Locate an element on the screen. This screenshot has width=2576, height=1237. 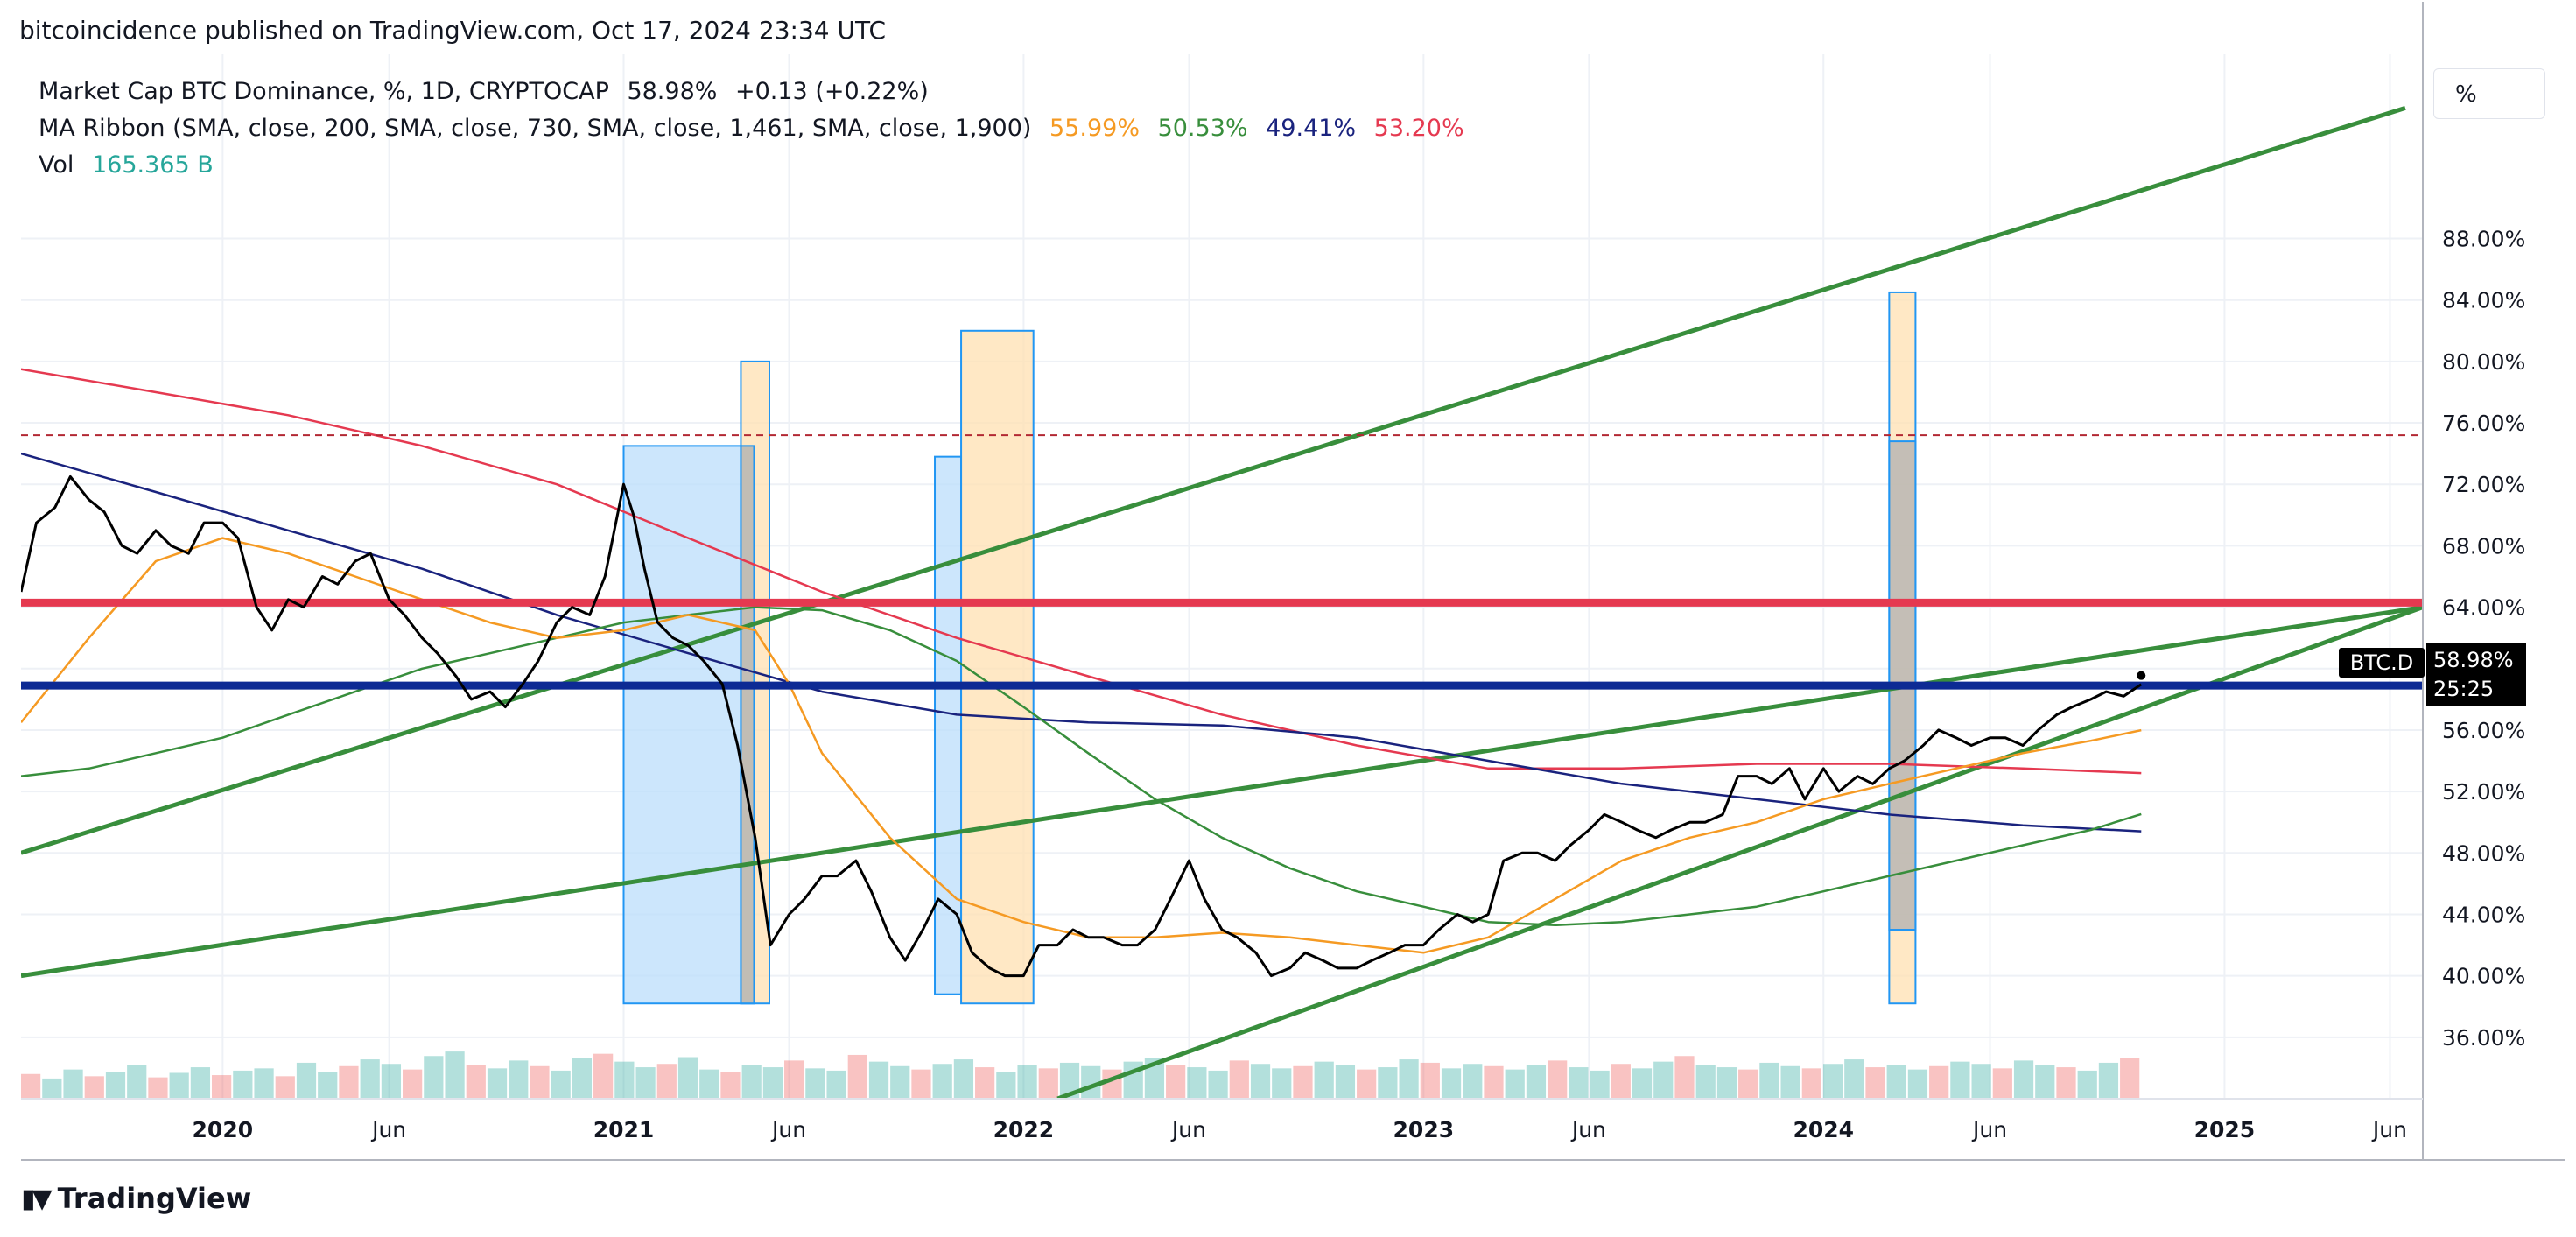
percent-scale-button: % is located at coordinates (2489, 93).